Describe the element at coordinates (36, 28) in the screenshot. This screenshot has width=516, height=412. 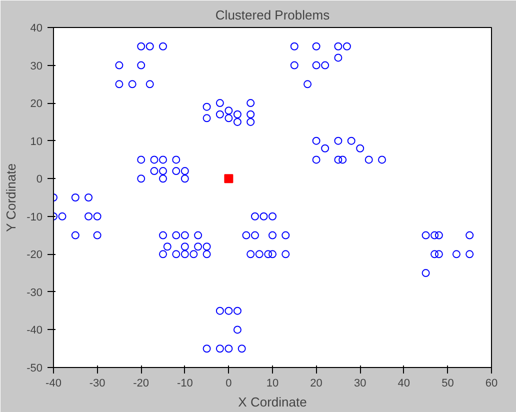
I see `y-tick-label: 40` at that location.